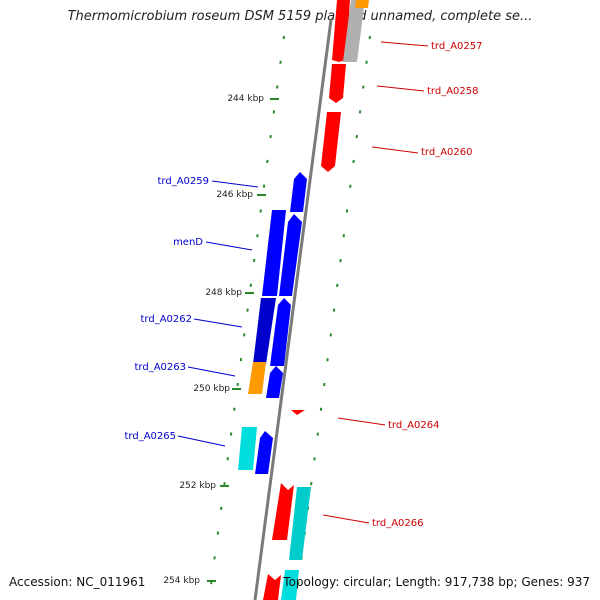 The height and width of the screenshot is (600, 600). Describe the element at coordinates (245, 99) in the screenshot. I see `scale-label-244: 244 kbp` at that location.